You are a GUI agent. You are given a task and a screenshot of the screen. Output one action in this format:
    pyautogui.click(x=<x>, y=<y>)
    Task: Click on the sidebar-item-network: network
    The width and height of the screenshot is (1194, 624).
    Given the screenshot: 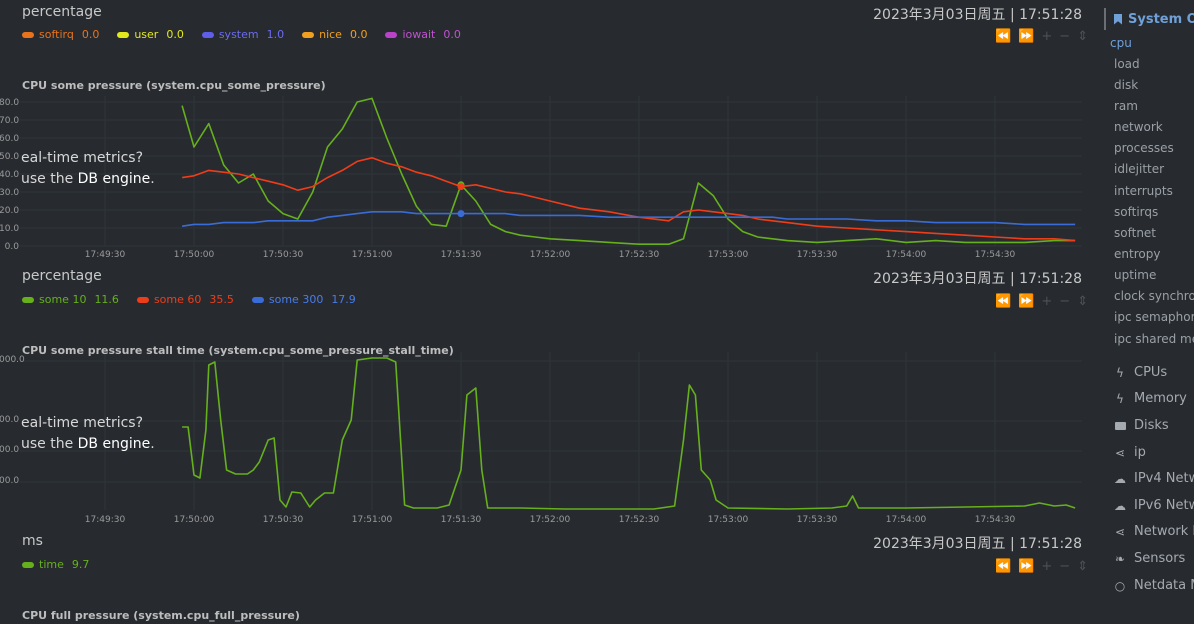 What is the action you would take?
    pyautogui.click(x=1138, y=127)
    